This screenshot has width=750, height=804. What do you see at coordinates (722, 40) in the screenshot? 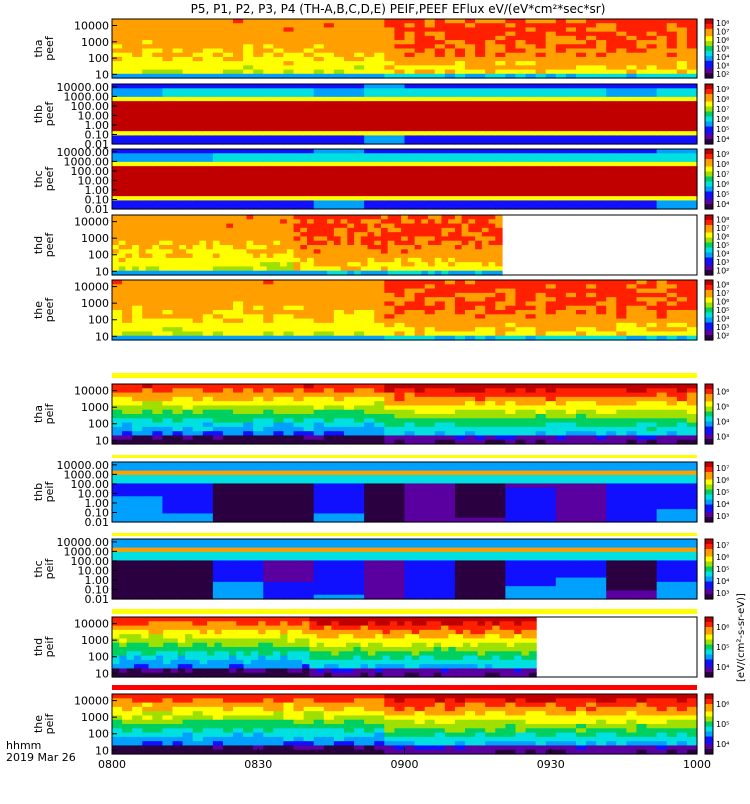
I see `colorbar-tick-label: 10⁶` at bounding box center [722, 40].